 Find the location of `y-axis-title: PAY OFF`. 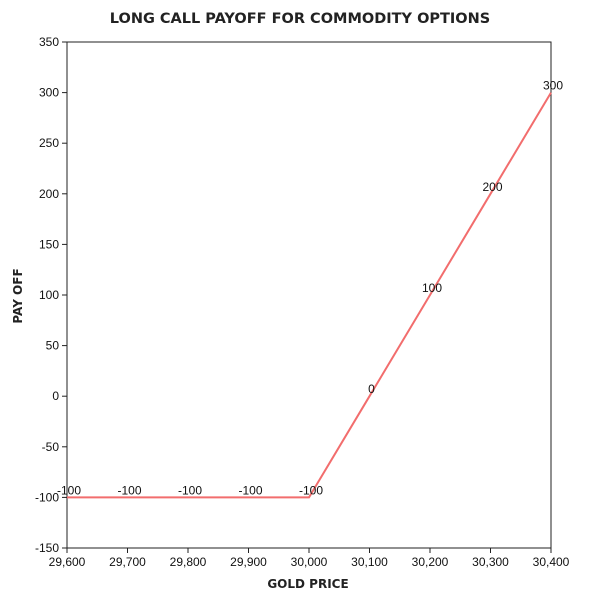

y-axis-title: PAY OFF is located at coordinates (18, 295).